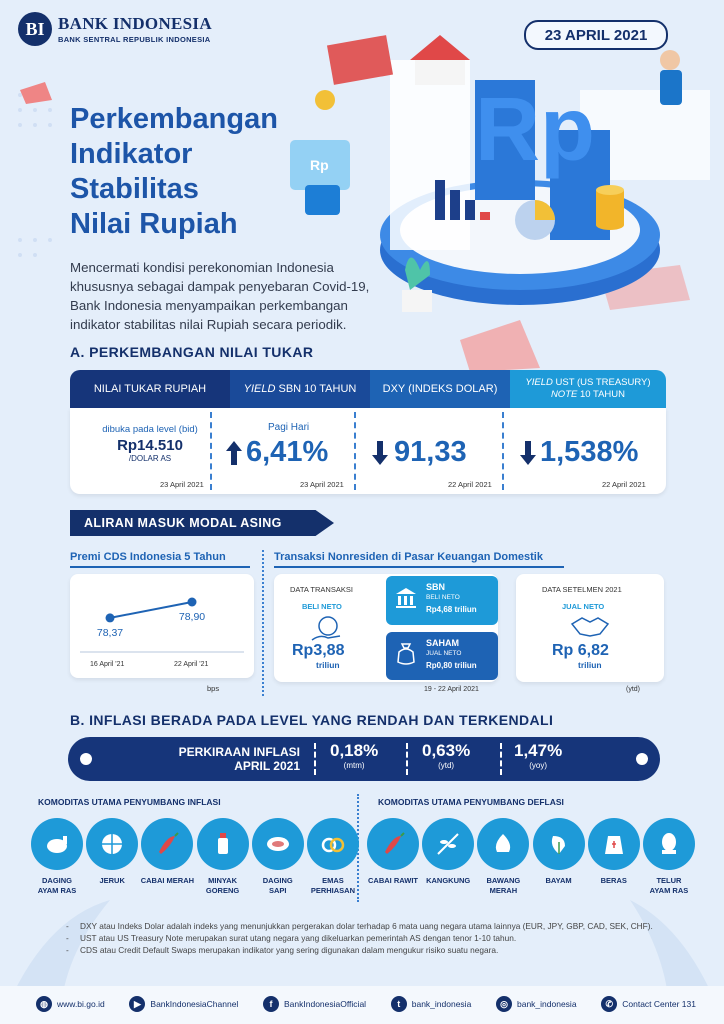 The height and width of the screenshot is (1024, 724). I want to click on commodity-label: DAGING AYAM RAS, so click(57, 885).